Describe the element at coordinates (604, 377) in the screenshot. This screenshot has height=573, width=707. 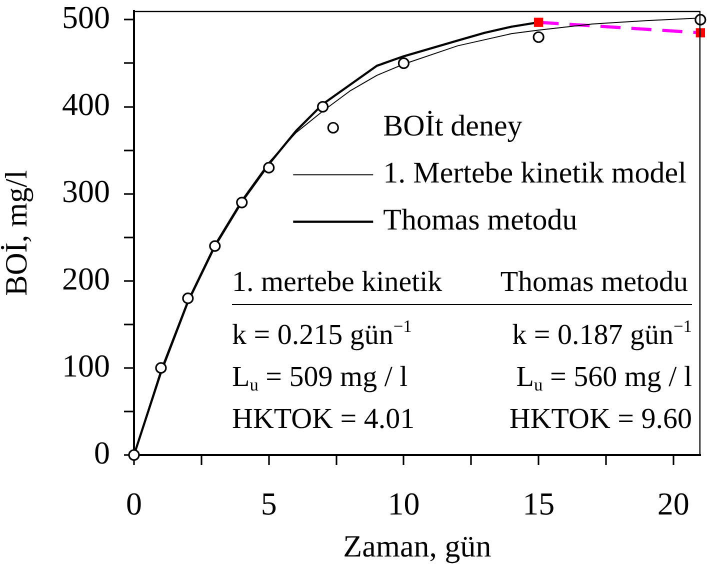
I see `annotation: L$_{u}$ = 560 mg / l` at that location.